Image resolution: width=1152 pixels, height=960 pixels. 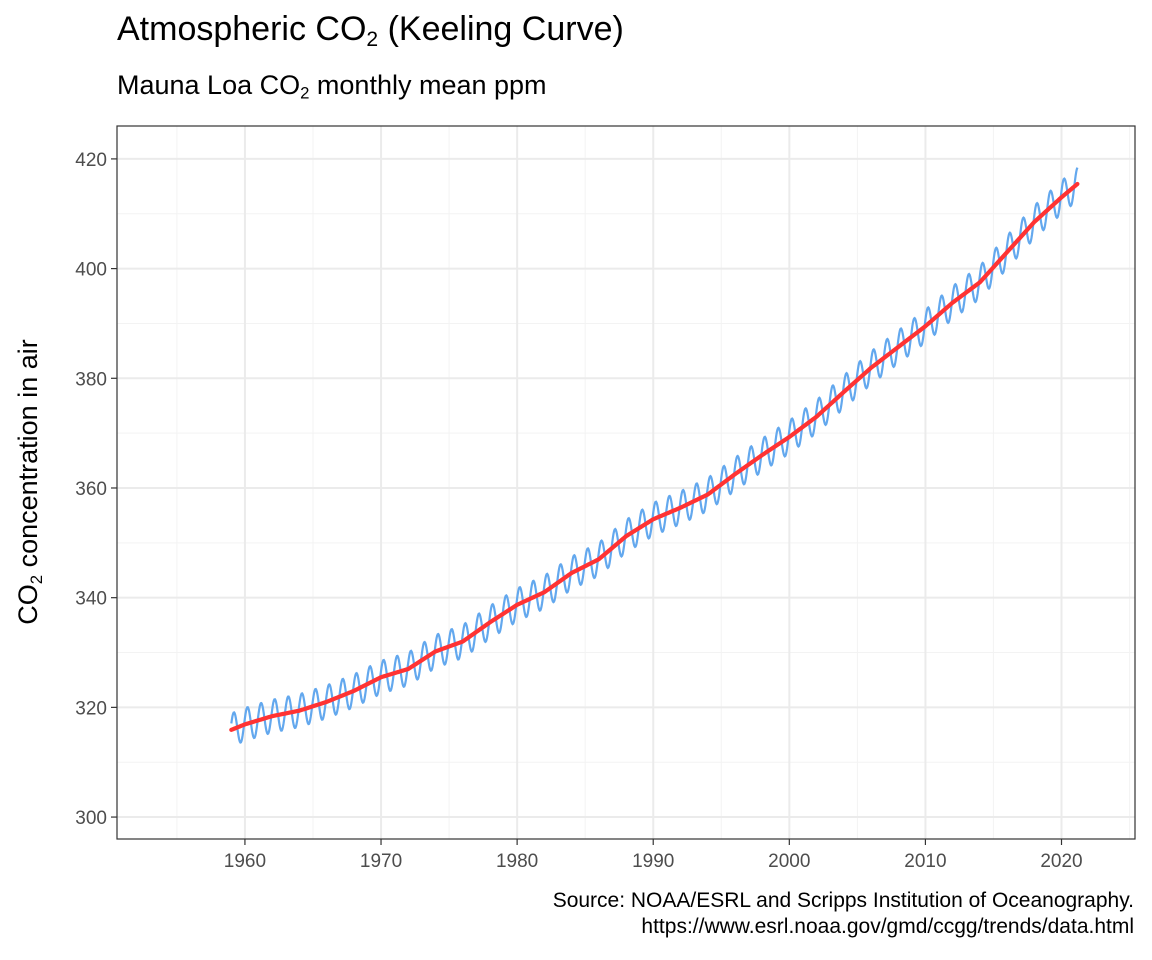 What do you see at coordinates (517, 861) in the screenshot?
I see `x-tick-label: 1980` at bounding box center [517, 861].